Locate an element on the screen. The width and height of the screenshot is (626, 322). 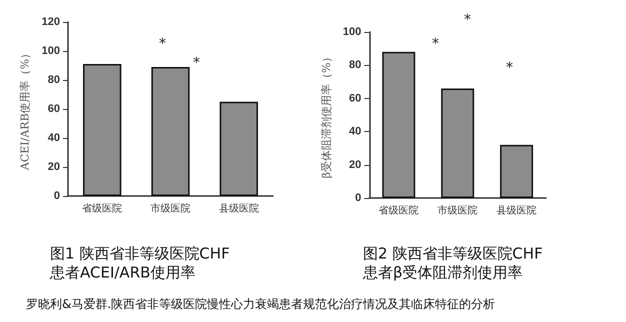
y-axis-title: ACEI/ARB使用率（%） is located at coordinates (25, 110).